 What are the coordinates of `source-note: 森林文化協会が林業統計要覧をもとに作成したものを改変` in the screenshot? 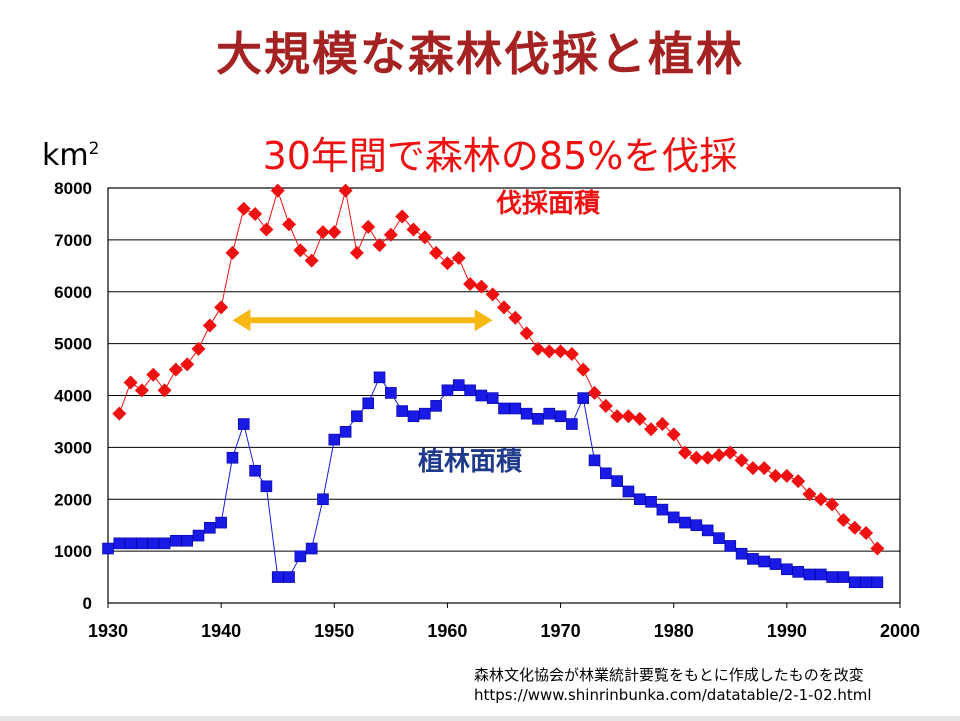 It's located at (669, 675).